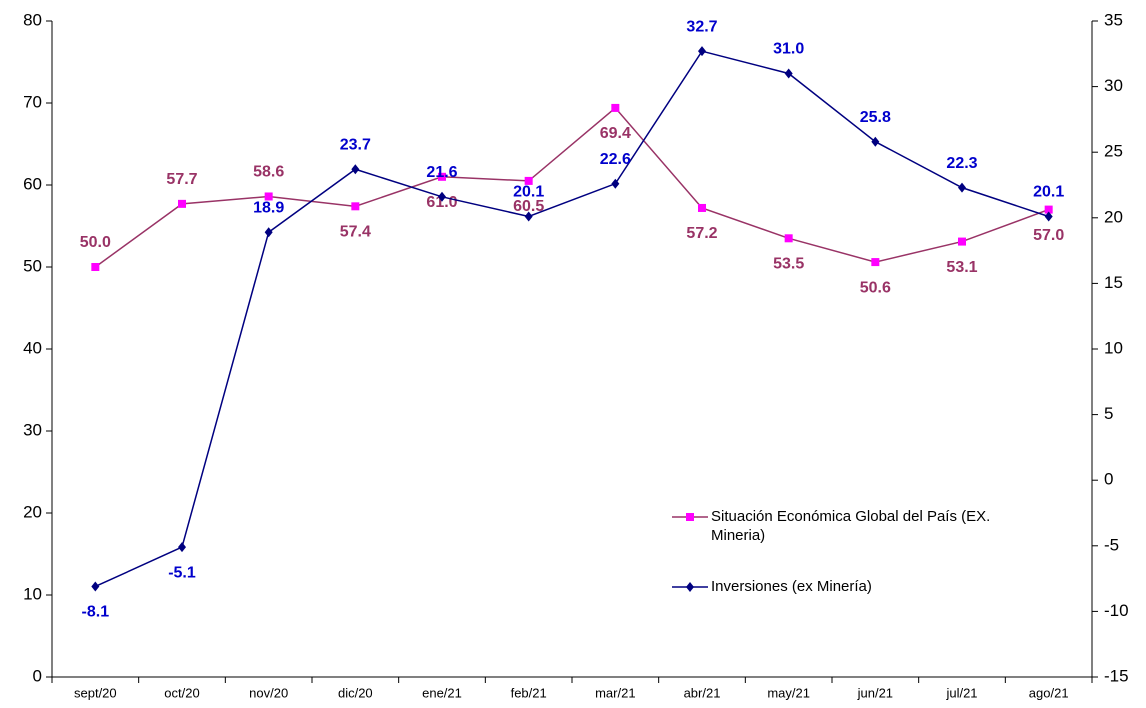  Describe the element at coordinates (1048, 235) in the screenshot. I see `value-label: 57.0` at that location.